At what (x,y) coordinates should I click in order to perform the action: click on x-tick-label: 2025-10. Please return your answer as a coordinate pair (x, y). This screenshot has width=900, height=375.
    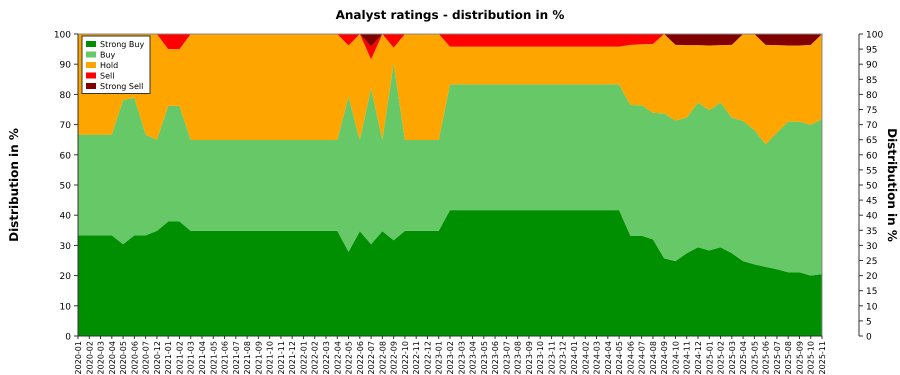
    Looking at the image, I should click on (811, 357).